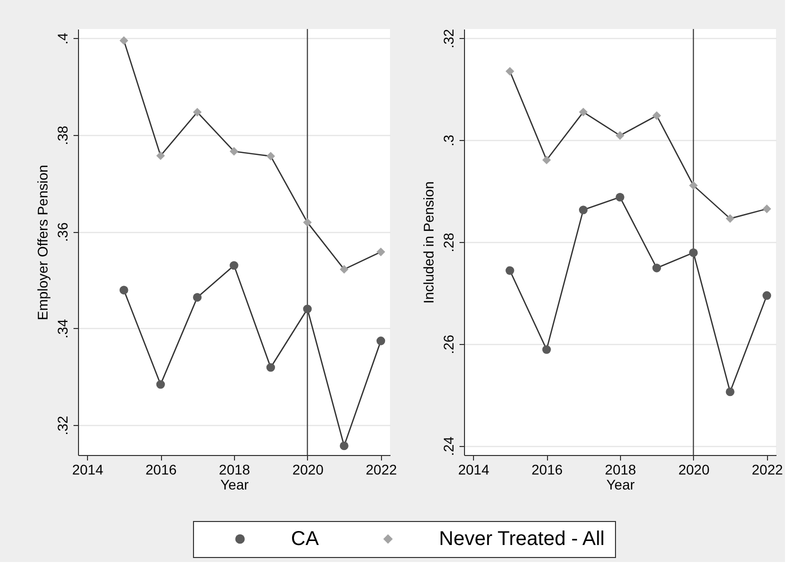  What do you see at coordinates (62, 232) in the screenshot?
I see `y-tick-label: .36` at bounding box center [62, 232].